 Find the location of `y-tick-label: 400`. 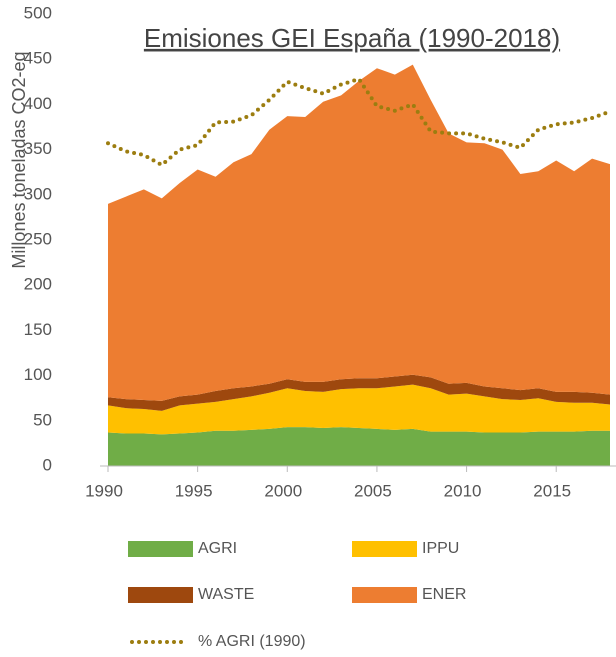

y-tick-label: 400 is located at coordinates (38, 103).